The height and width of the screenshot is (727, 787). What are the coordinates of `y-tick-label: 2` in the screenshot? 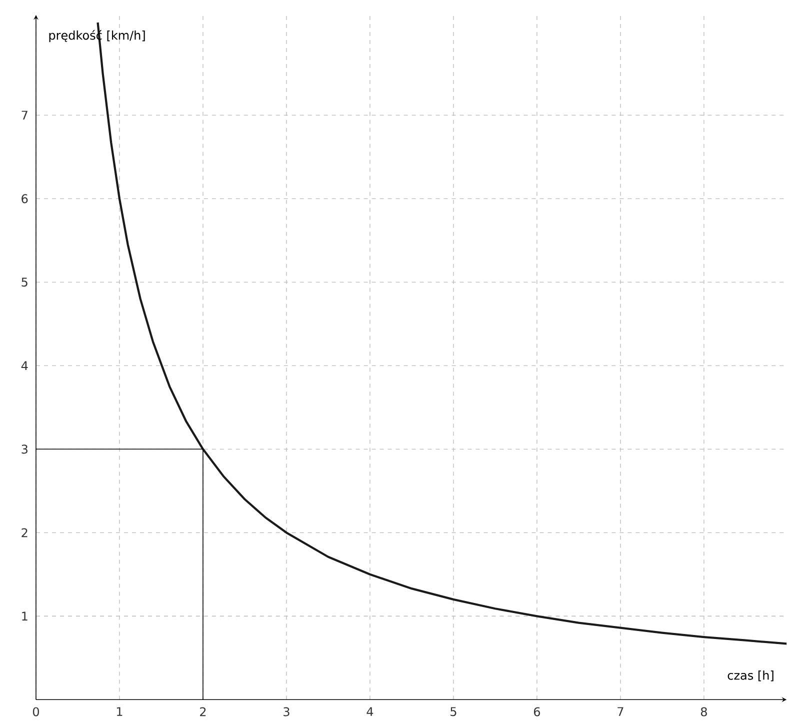 It's located at (25, 533).